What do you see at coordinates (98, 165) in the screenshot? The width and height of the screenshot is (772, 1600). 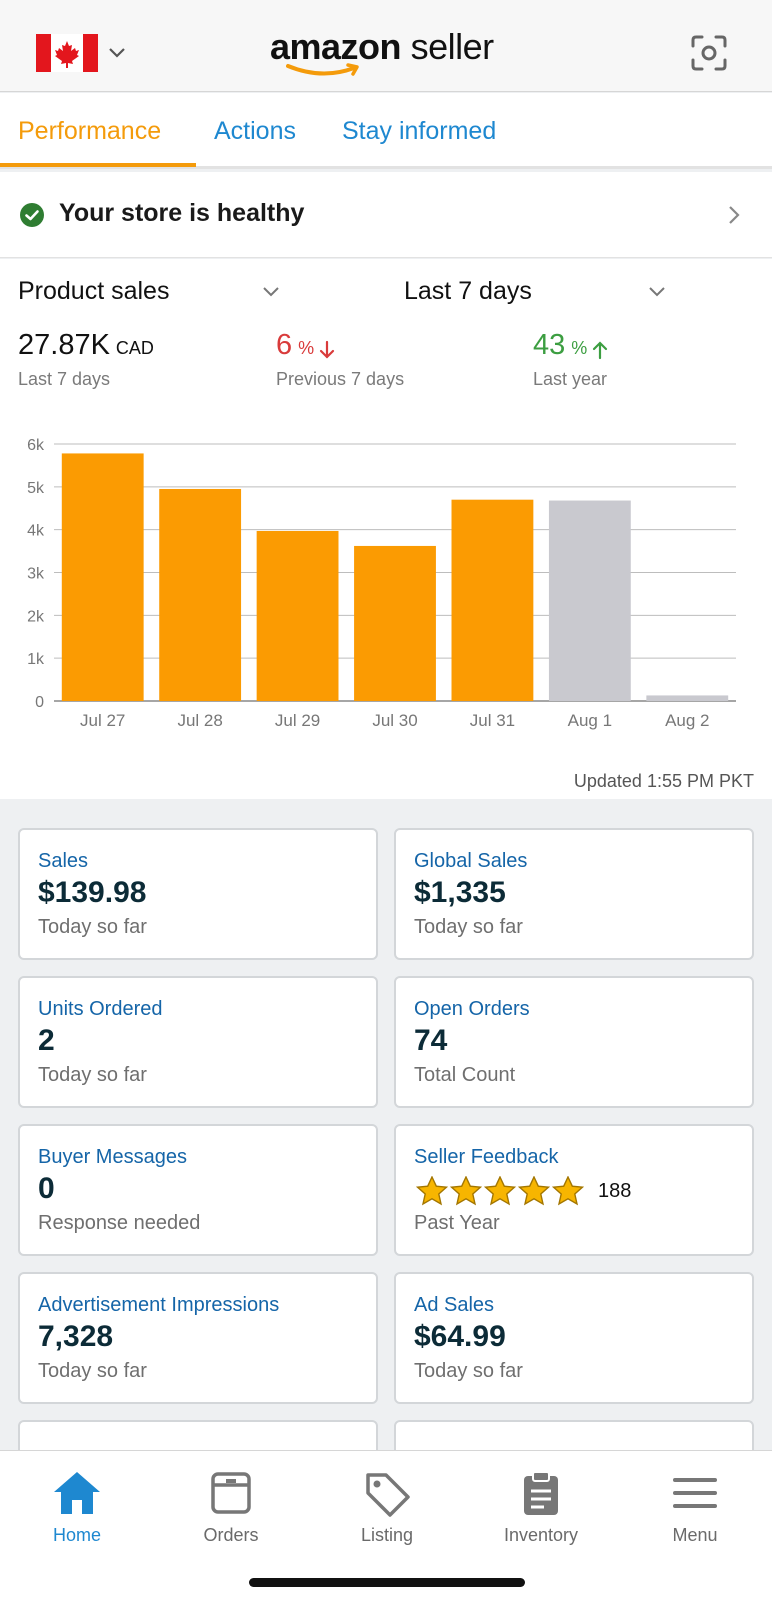 I see `active-tab-indicator` at bounding box center [98, 165].